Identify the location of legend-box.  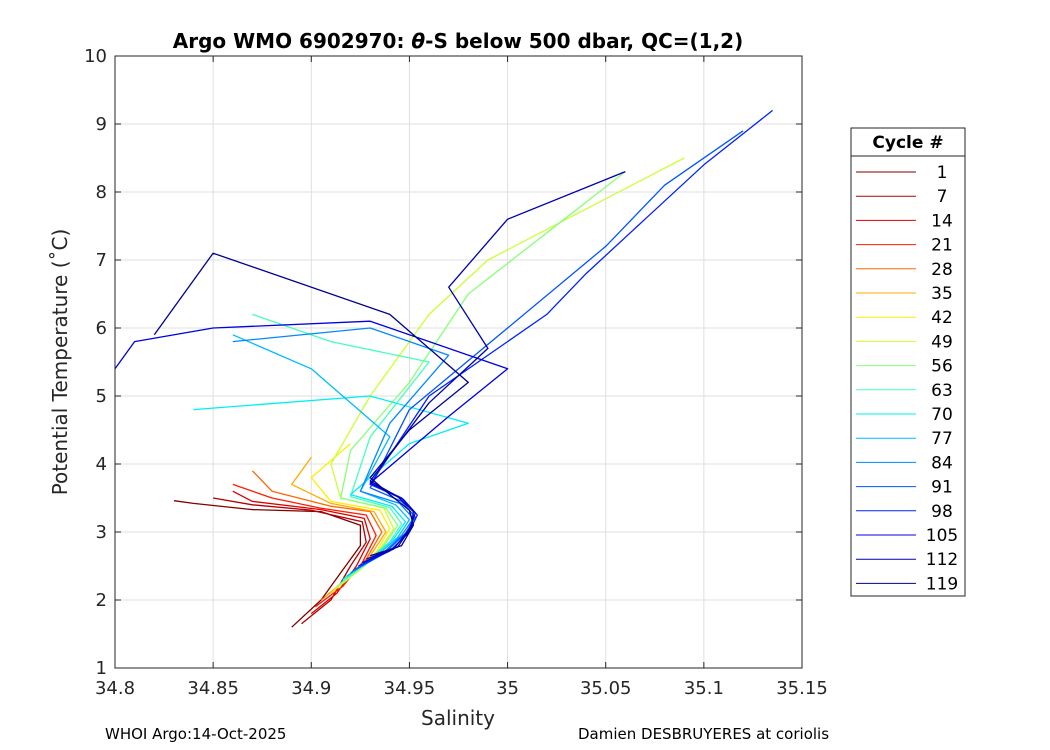
(908, 362).